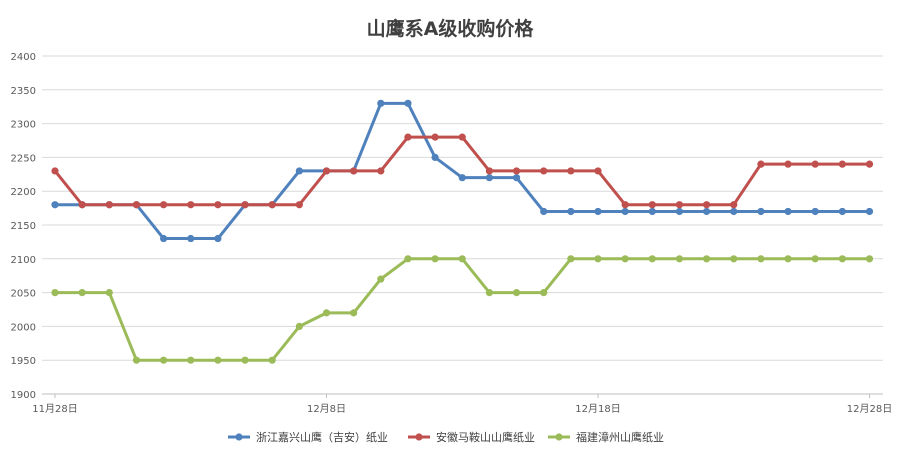 The height and width of the screenshot is (456, 900). What do you see at coordinates (23, 361) in the screenshot?
I see `y-tick-label: 1950` at bounding box center [23, 361].